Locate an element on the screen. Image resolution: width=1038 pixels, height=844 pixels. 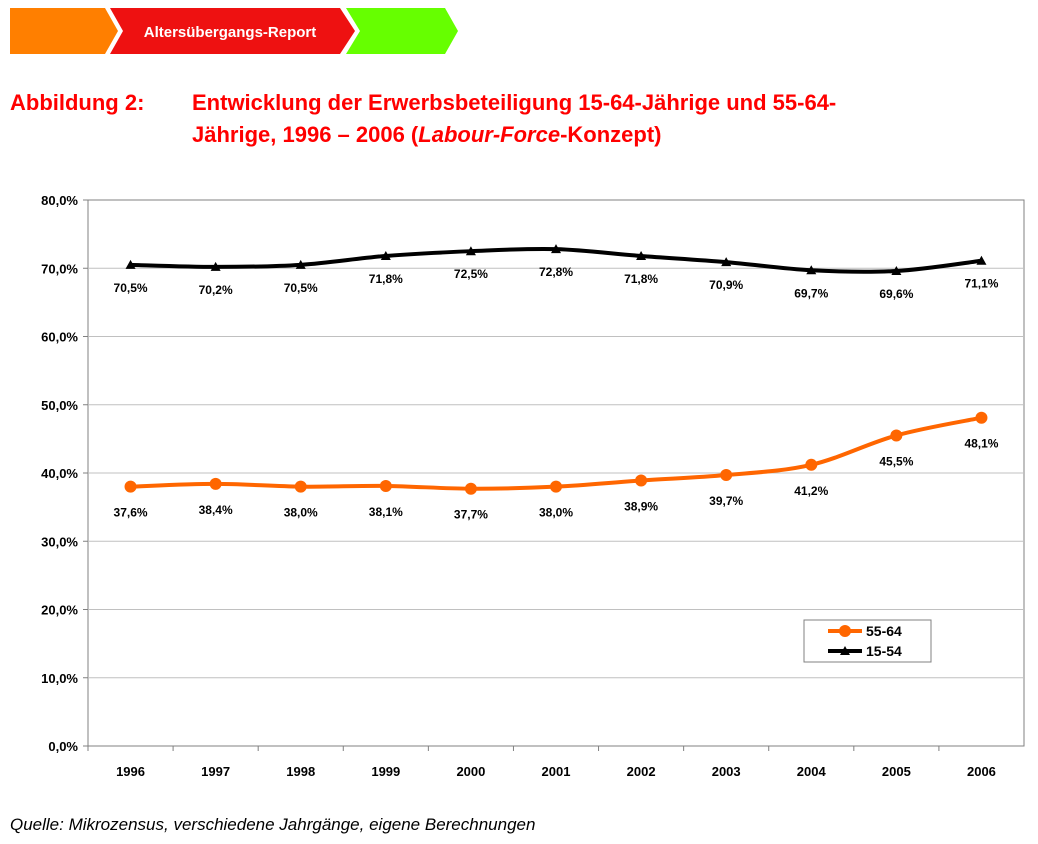
legend: 55-64 15-54 is located at coordinates (867, 641).